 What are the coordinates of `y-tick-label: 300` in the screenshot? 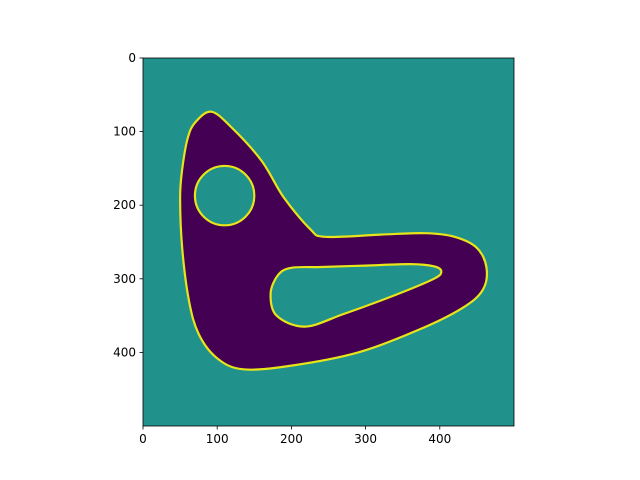 It's located at (124, 279).